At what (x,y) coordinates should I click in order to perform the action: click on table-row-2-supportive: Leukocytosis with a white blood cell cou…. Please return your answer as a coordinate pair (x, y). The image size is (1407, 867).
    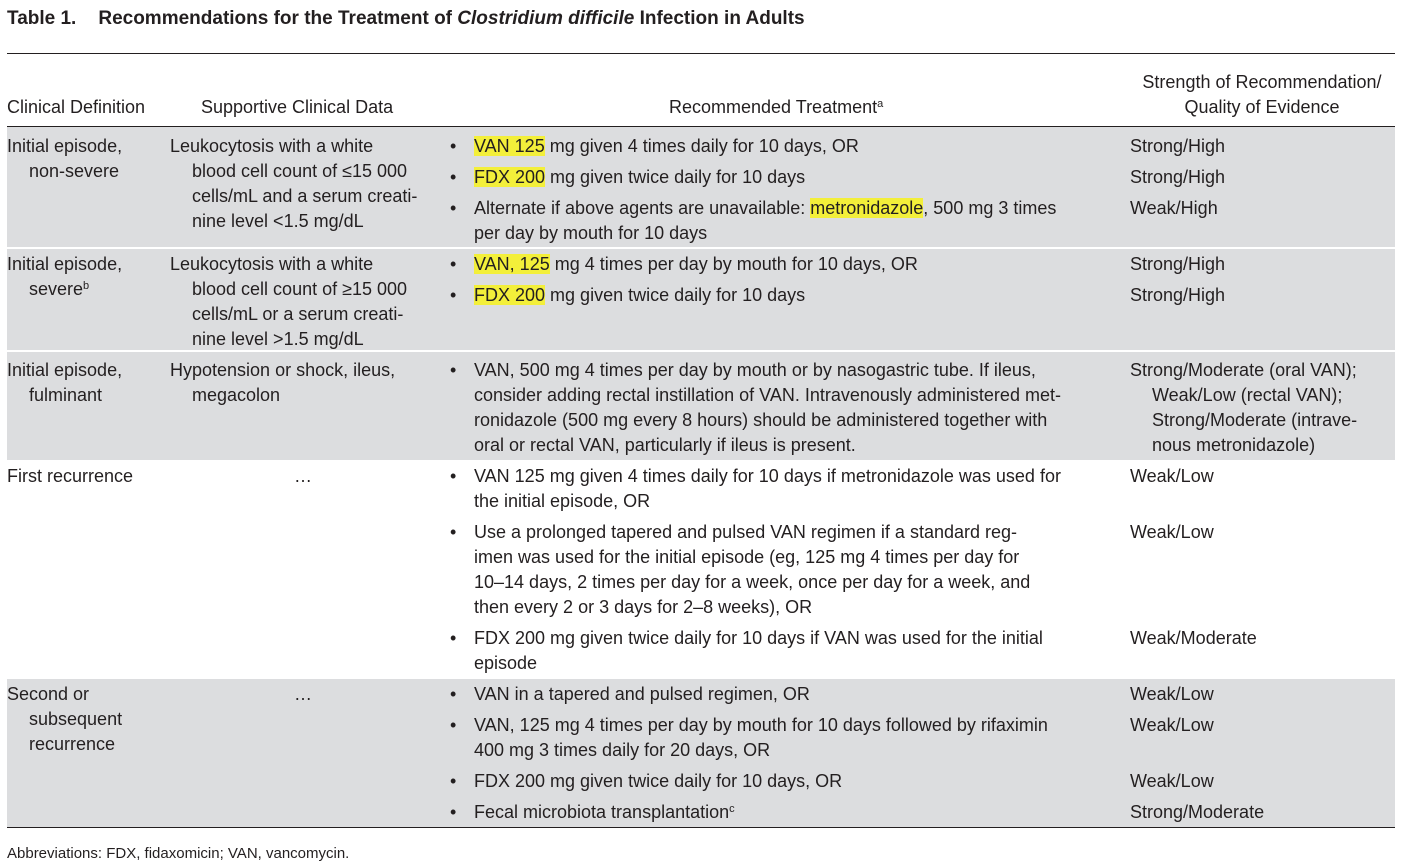
    Looking at the image, I should click on (289, 301).